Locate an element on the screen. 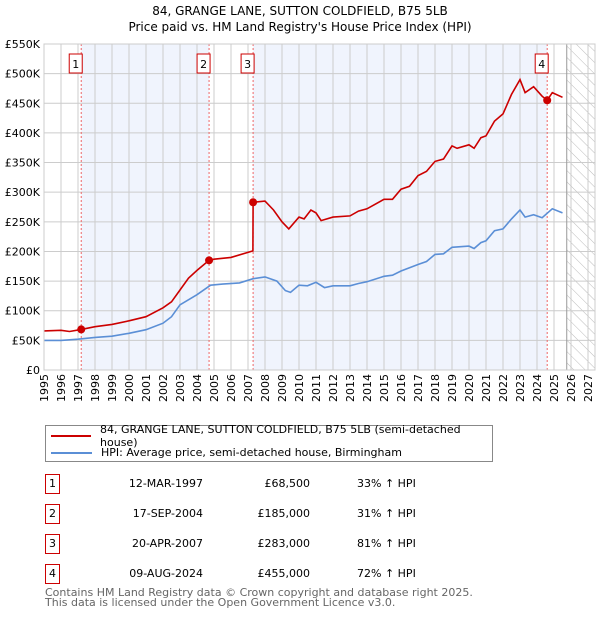 The height and width of the screenshot is (620, 600). transaction-price: £283,000 is located at coordinates (284, 543).